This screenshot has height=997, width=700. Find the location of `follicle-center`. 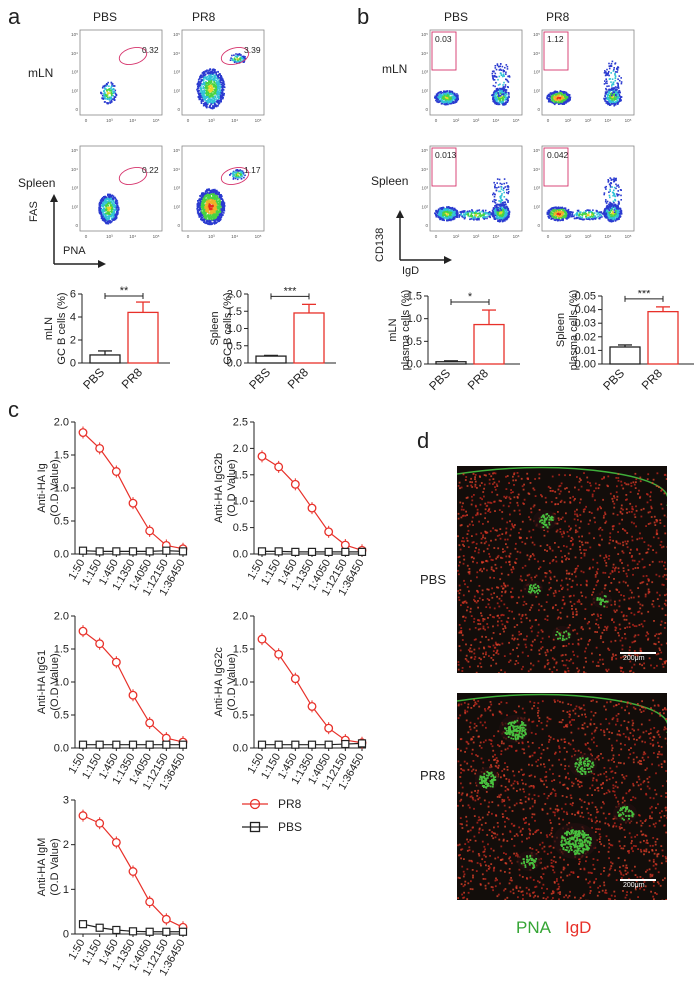

follicle-center is located at coordinates (625, 813).